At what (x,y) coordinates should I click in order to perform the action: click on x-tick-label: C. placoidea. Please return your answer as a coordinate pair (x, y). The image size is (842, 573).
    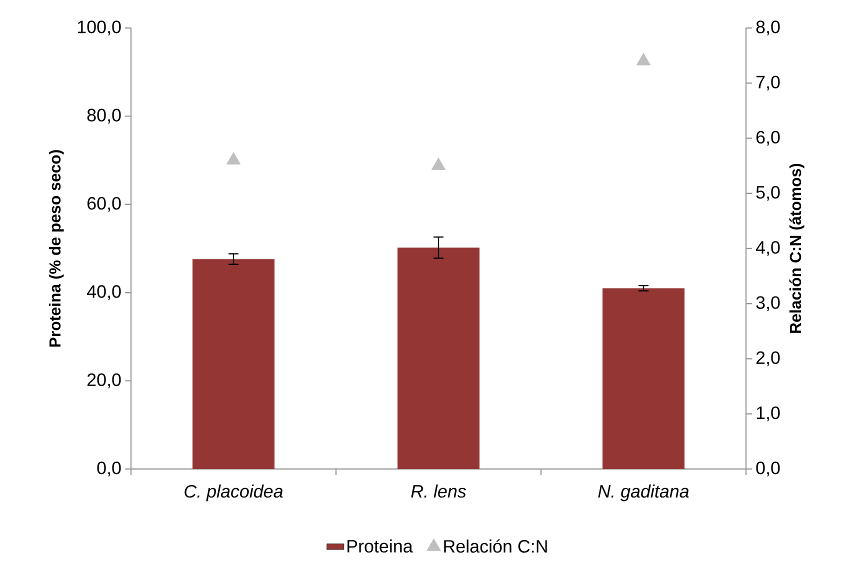
    Looking at the image, I should click on (233, 493).